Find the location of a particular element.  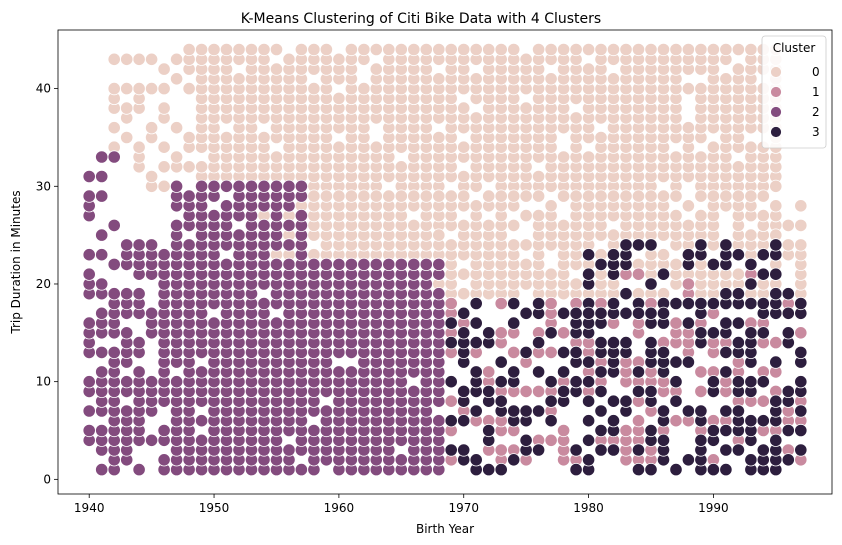

legend-label-1: 1 is located at coordinates (816, 92).